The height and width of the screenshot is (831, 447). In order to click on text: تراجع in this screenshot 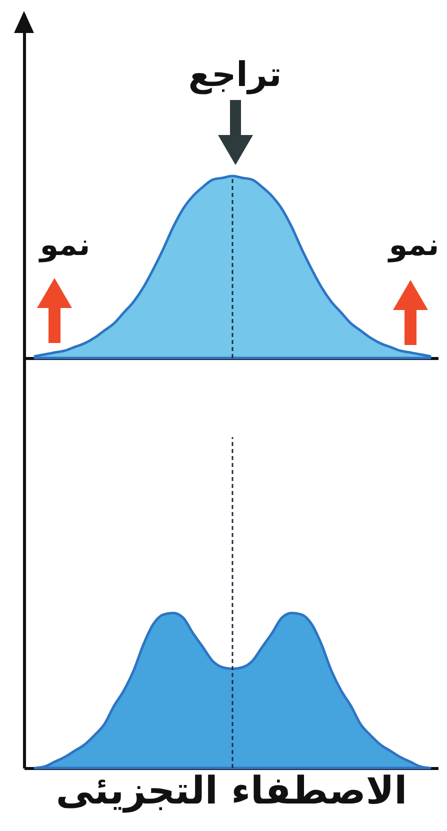, I will do `click(235, 75)`.